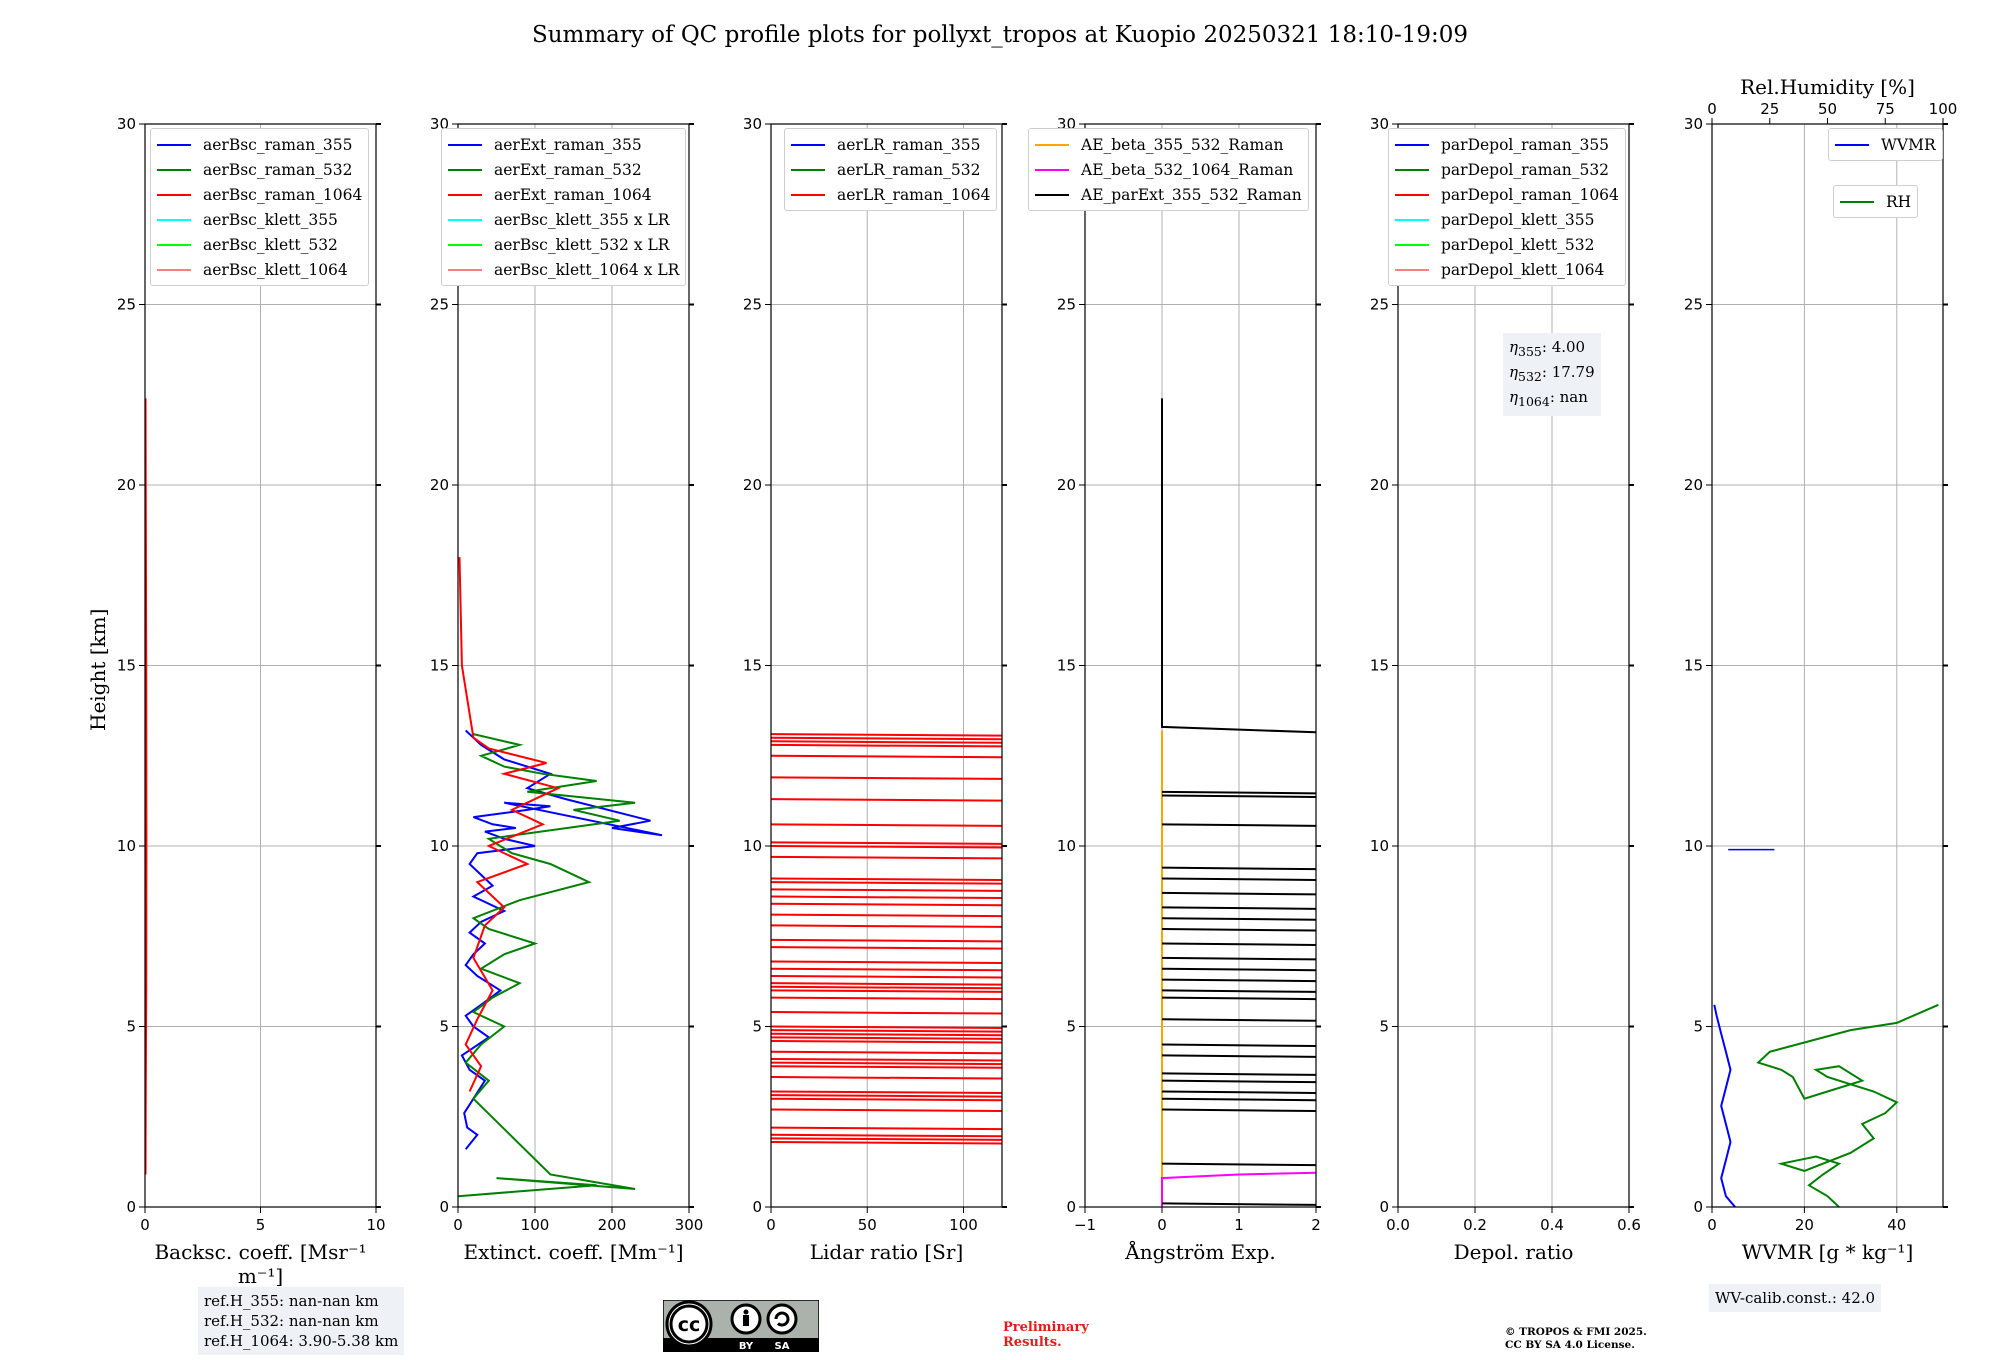 The image size is (2000, 1360). Describe the element at coordinates (867, 1225) in the screenshot. I see `x-tick-label: 50` at that location.